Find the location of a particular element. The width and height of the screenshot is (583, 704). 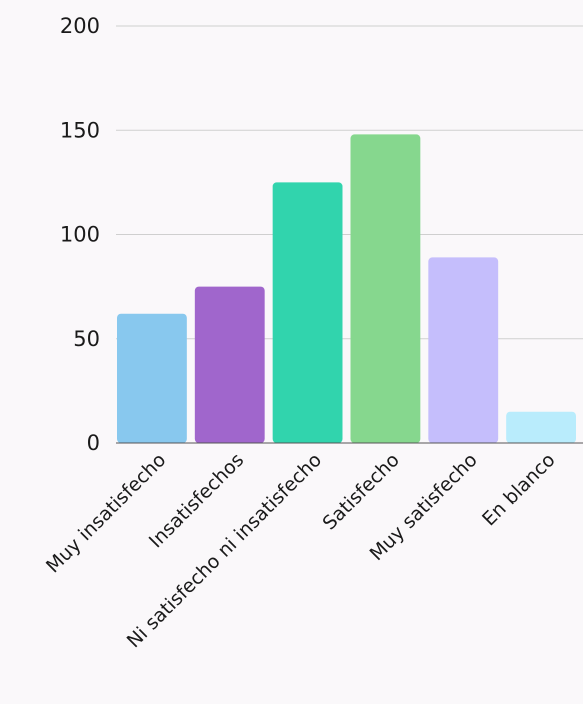

y-tick-label: 50 is located at coordinates (86, 339).